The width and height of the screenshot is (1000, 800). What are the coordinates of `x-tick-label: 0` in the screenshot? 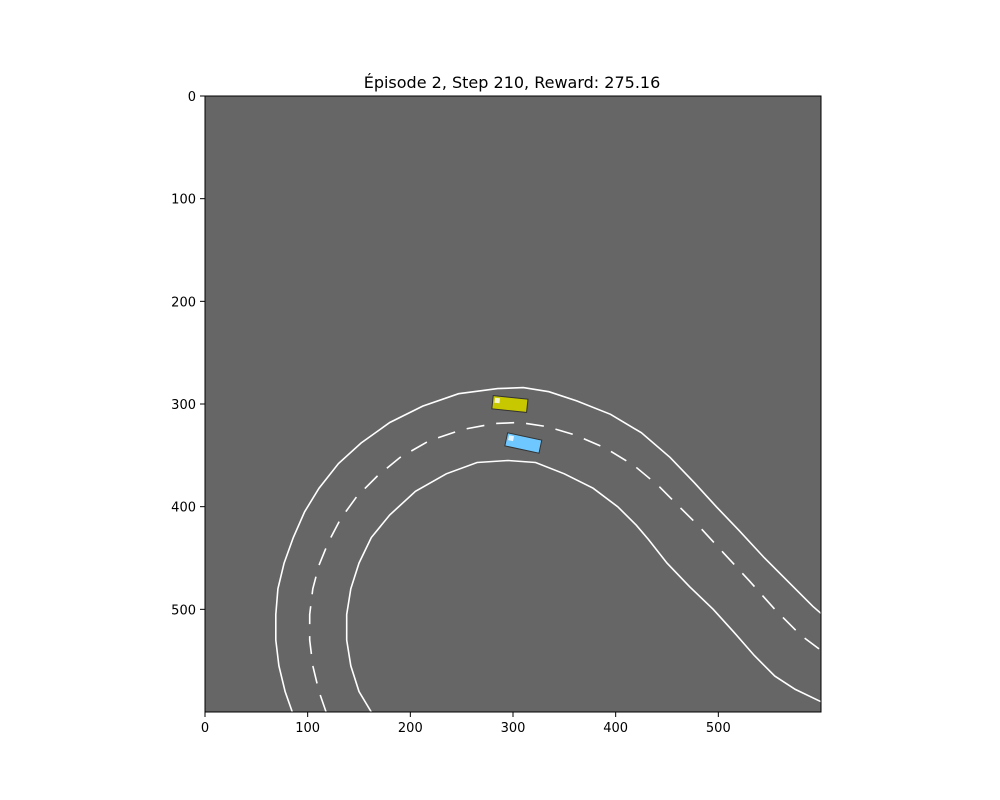 It's located at (205, 728).